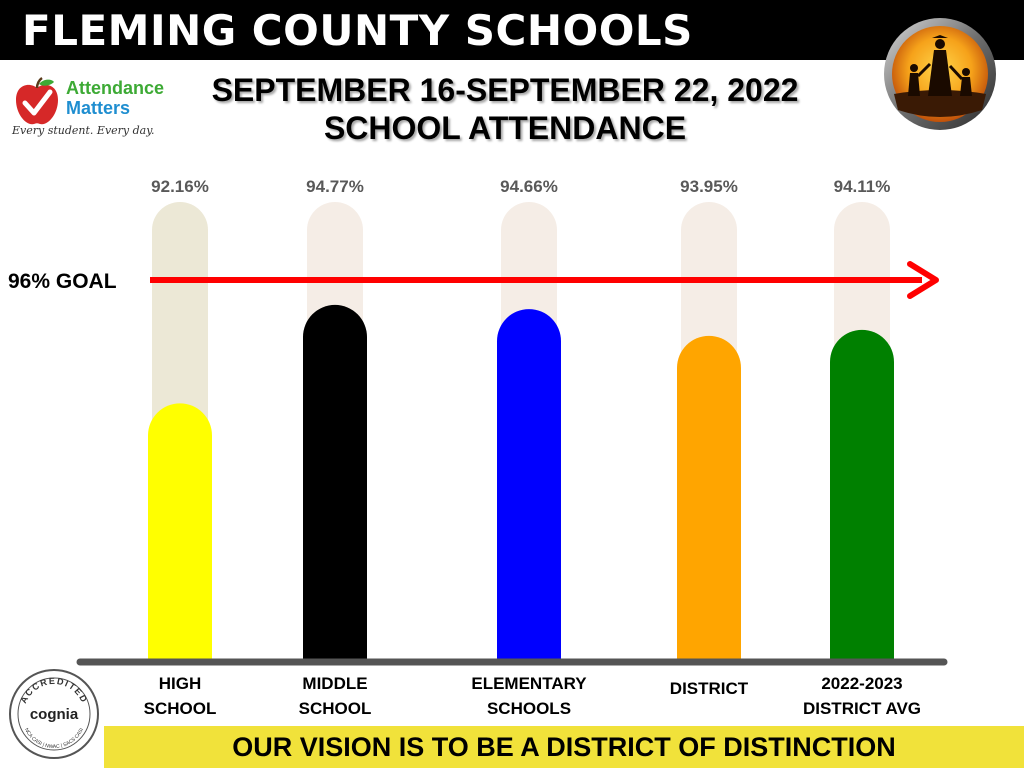  Describe the element at coordinates (180, 186) in the screenshot. I see `value-label-1: 92.16%` at that location.